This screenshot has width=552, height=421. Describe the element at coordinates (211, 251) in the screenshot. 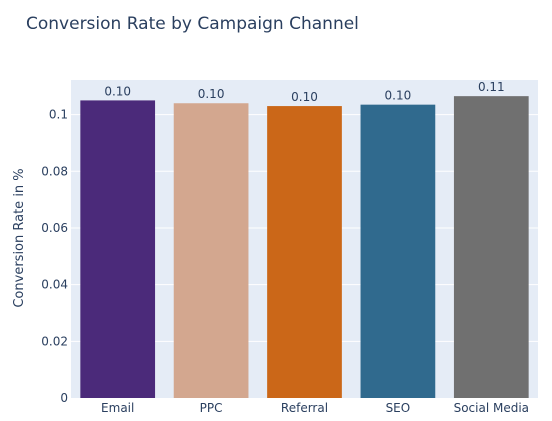

I see `bar-ppc` at that location.